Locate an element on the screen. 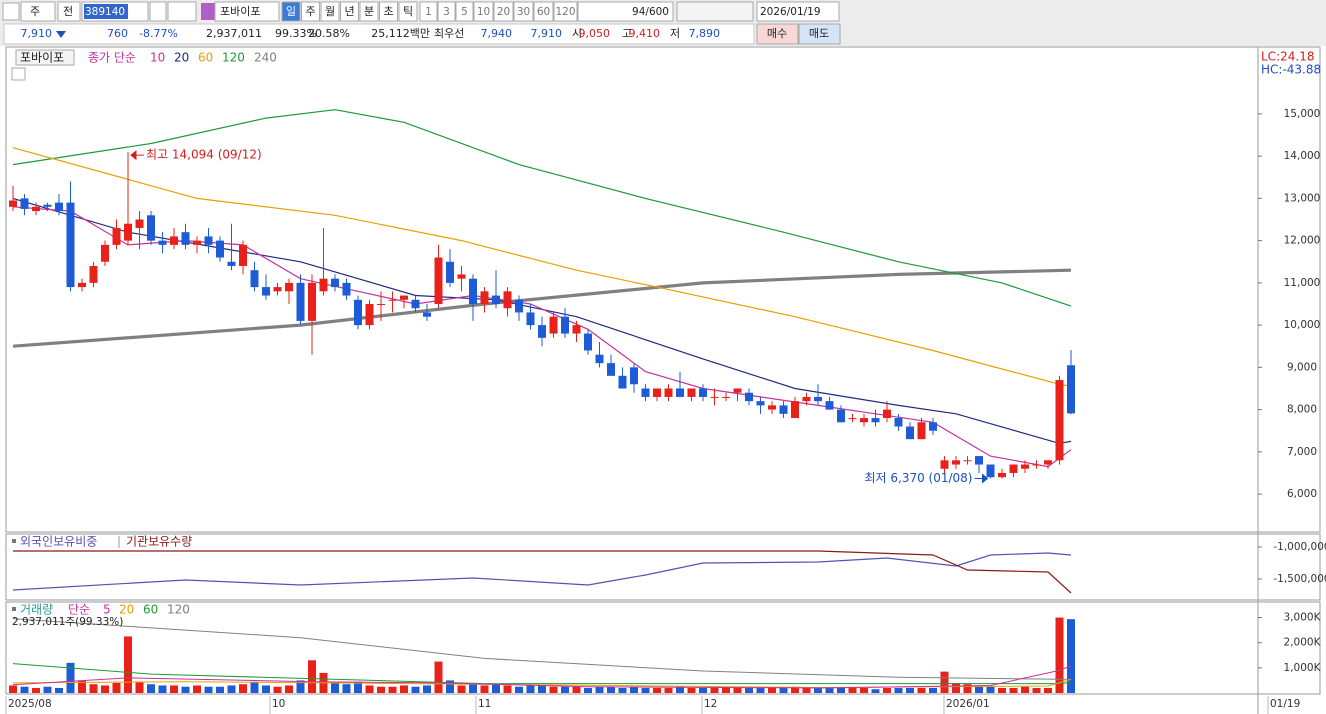 This screenshot has width=1326, height=714. y-tick-label: 11,000 is located at coordinates (1302, 283).